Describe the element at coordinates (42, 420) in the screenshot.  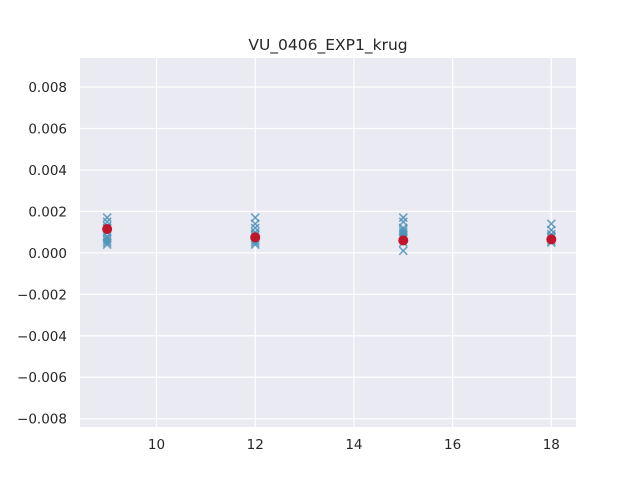
I see `y-tick-label: −0.008` at that location.